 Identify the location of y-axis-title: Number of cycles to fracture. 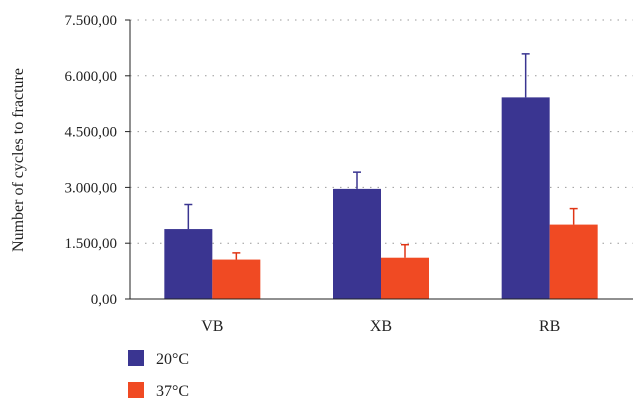
(18, 160).